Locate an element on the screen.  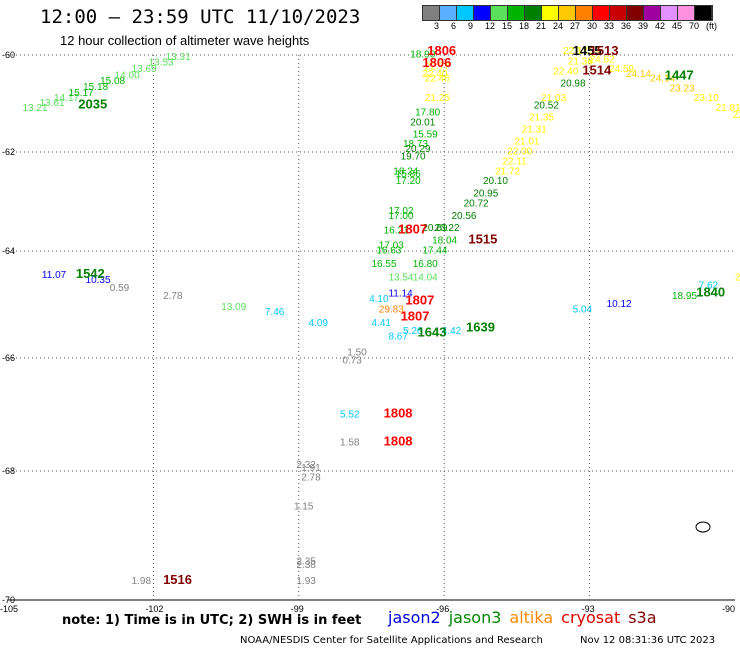
color-scale-tick: 36 is located at coordinates (626, 26).